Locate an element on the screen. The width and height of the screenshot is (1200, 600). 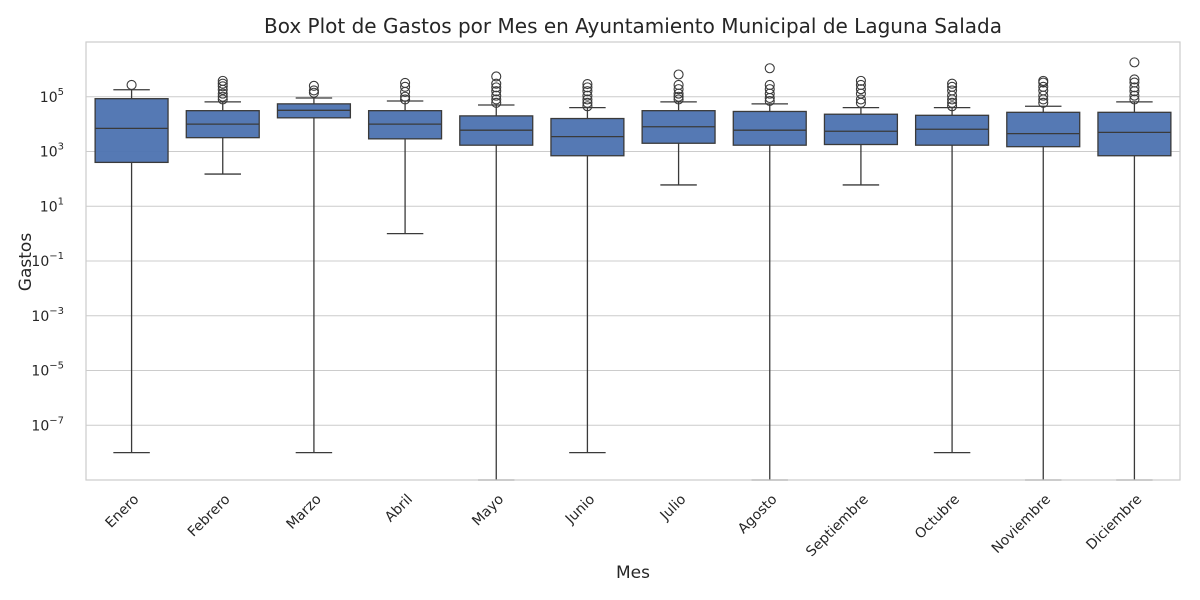
y-tick-label: 10⁻⁷ is located at coordinates (47, 424).